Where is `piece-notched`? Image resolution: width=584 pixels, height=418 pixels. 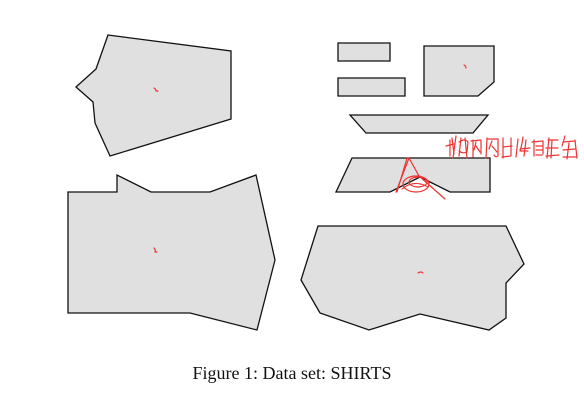 piece-notched is located at coordinates (412, 175).